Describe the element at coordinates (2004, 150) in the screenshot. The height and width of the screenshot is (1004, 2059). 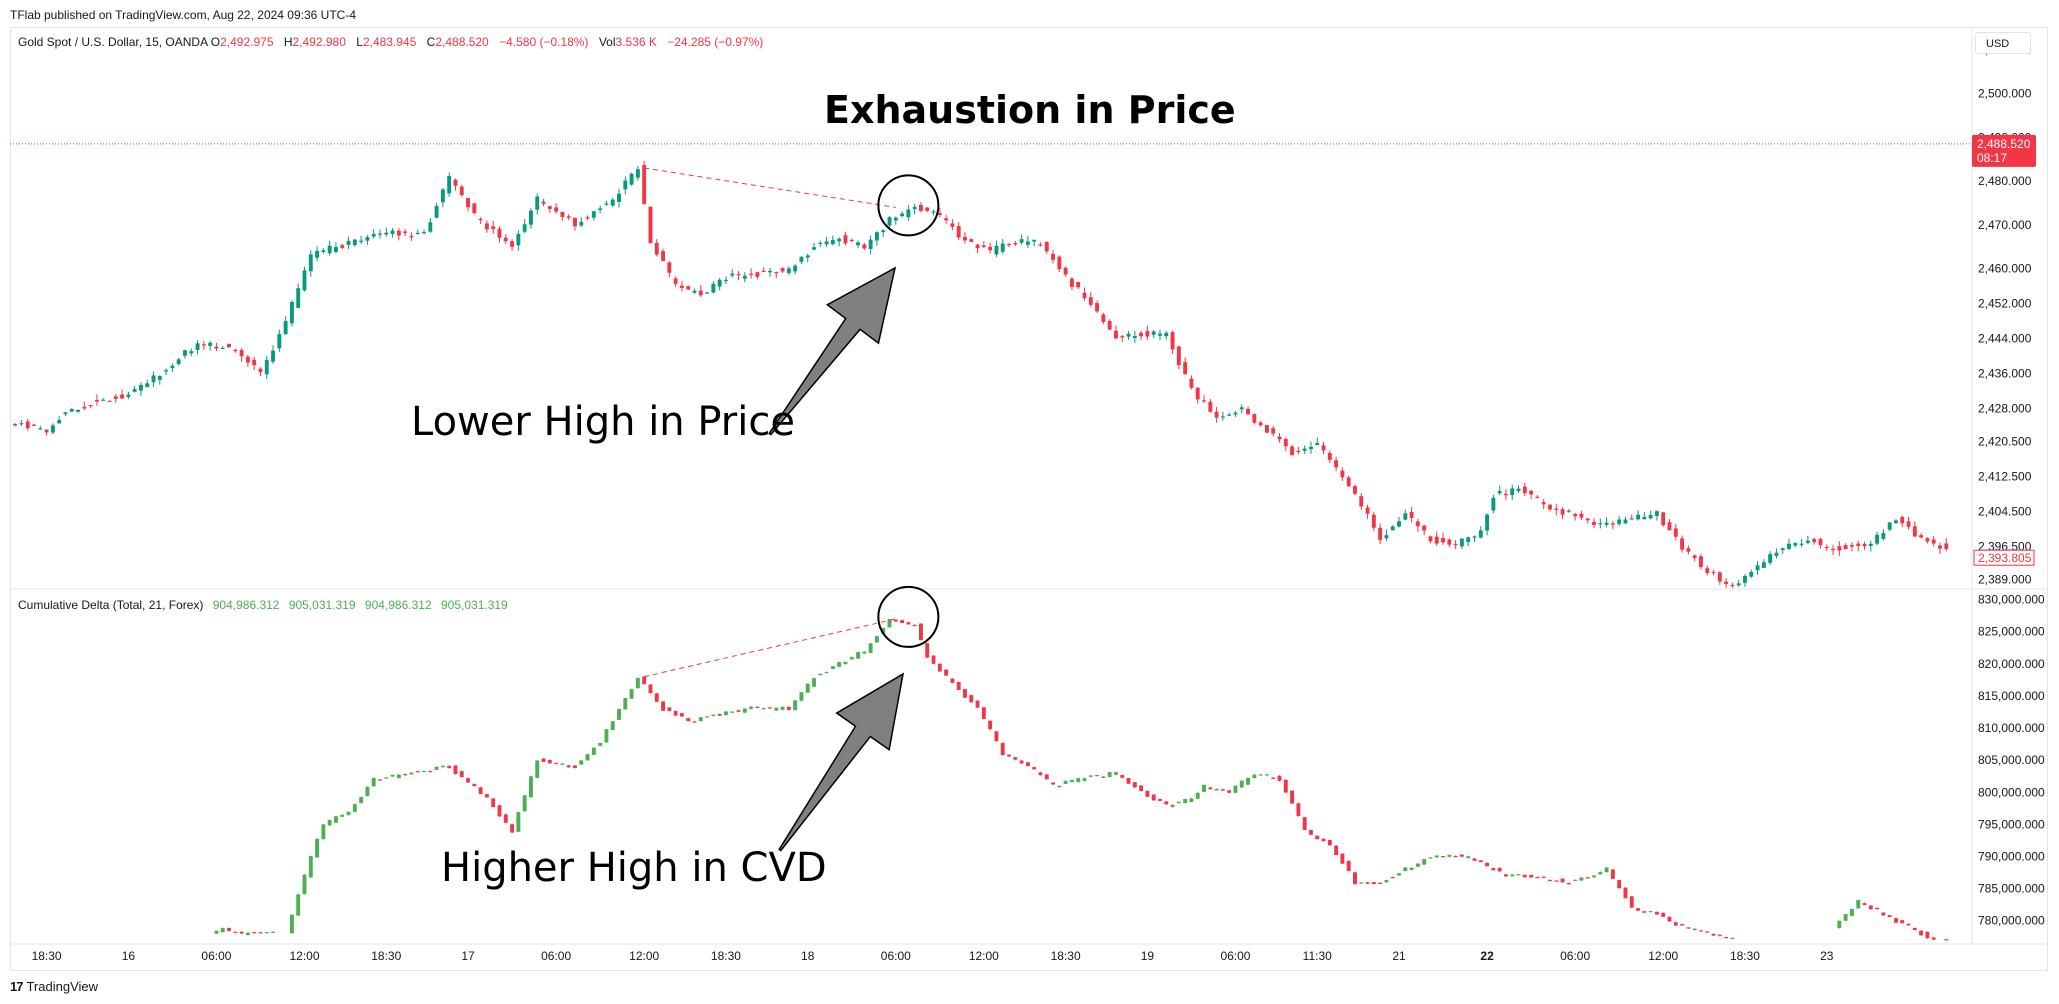
I see `last-price-badge` at that location.